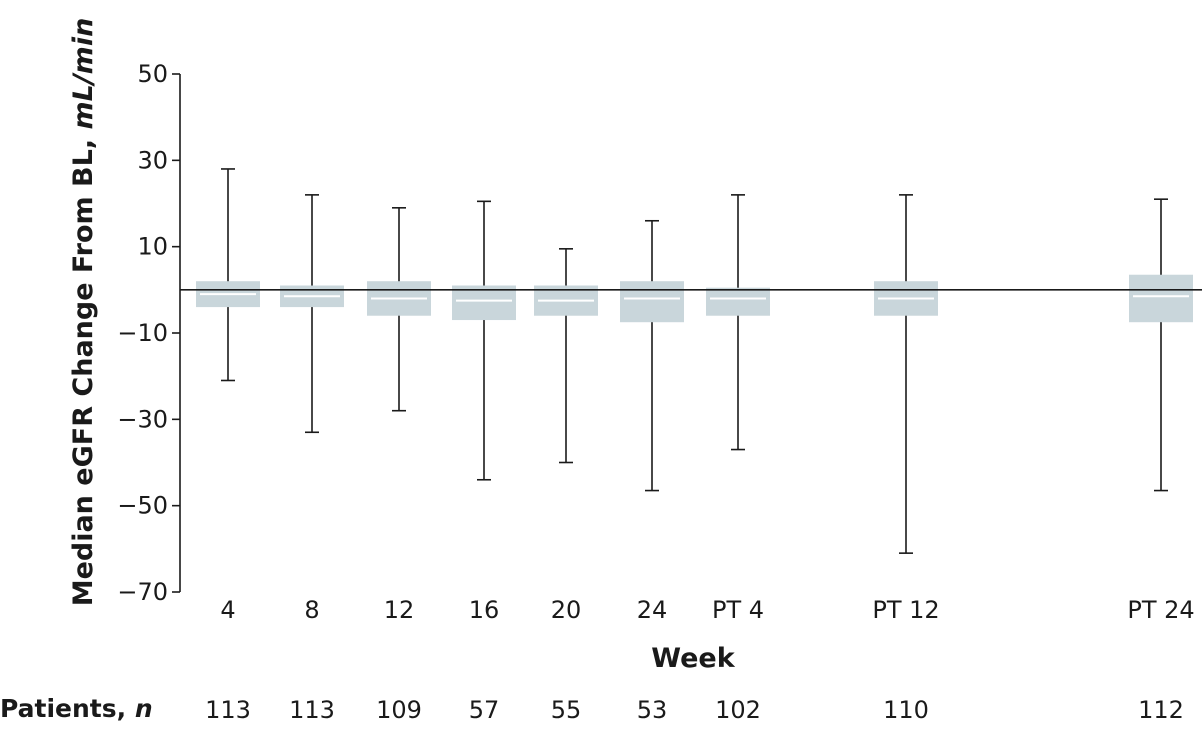  Describe the element at coordinates (83, 368) in the screenshot. I see `y-axis-title-text: Median eGFR Change From BL,` at that location.